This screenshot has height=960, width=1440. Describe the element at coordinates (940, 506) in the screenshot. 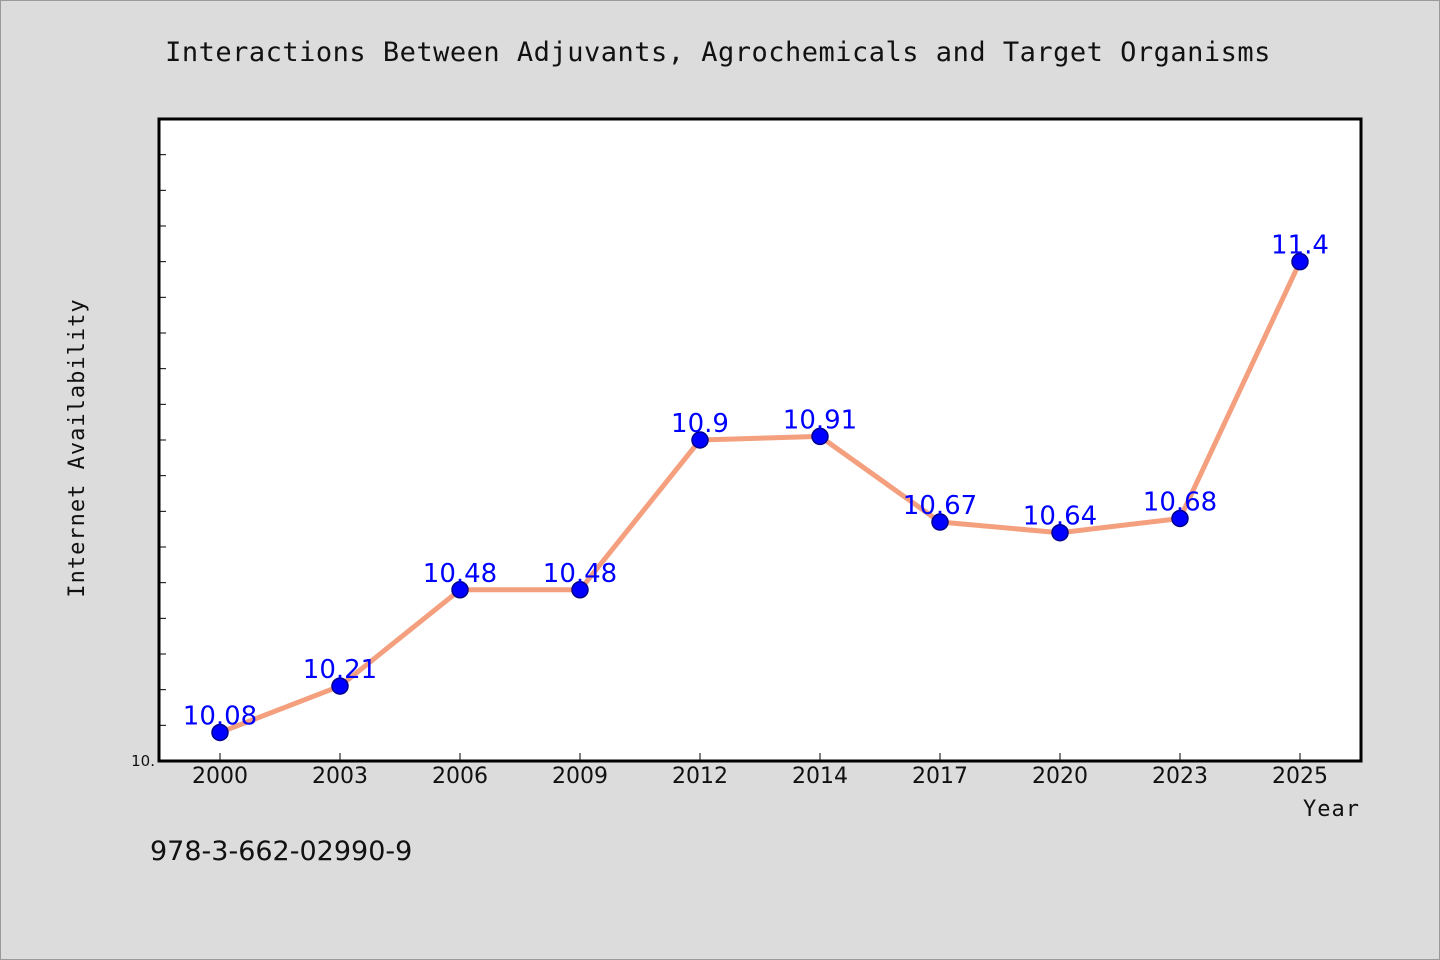

I see `data-label: 10.67` at that location.